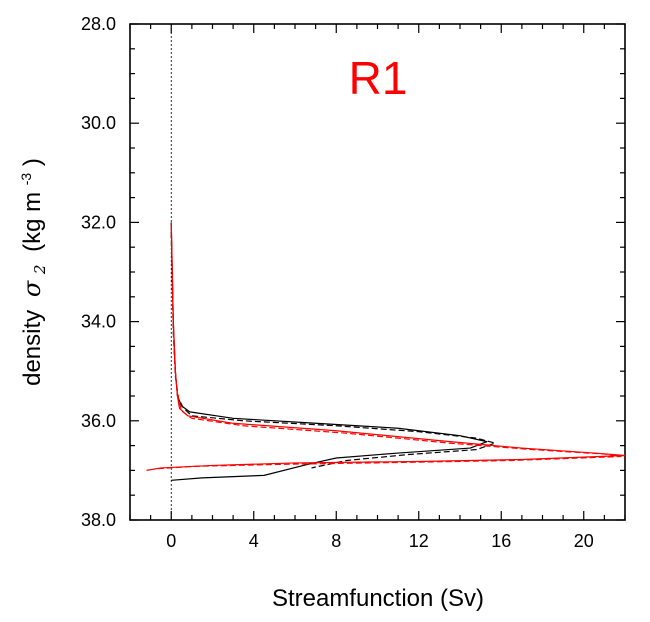 This screenshot has width=650, height=622. Describe the element at coordinates (419, 541) in the screenshot. I see `x-tick-label: 12` at that location.